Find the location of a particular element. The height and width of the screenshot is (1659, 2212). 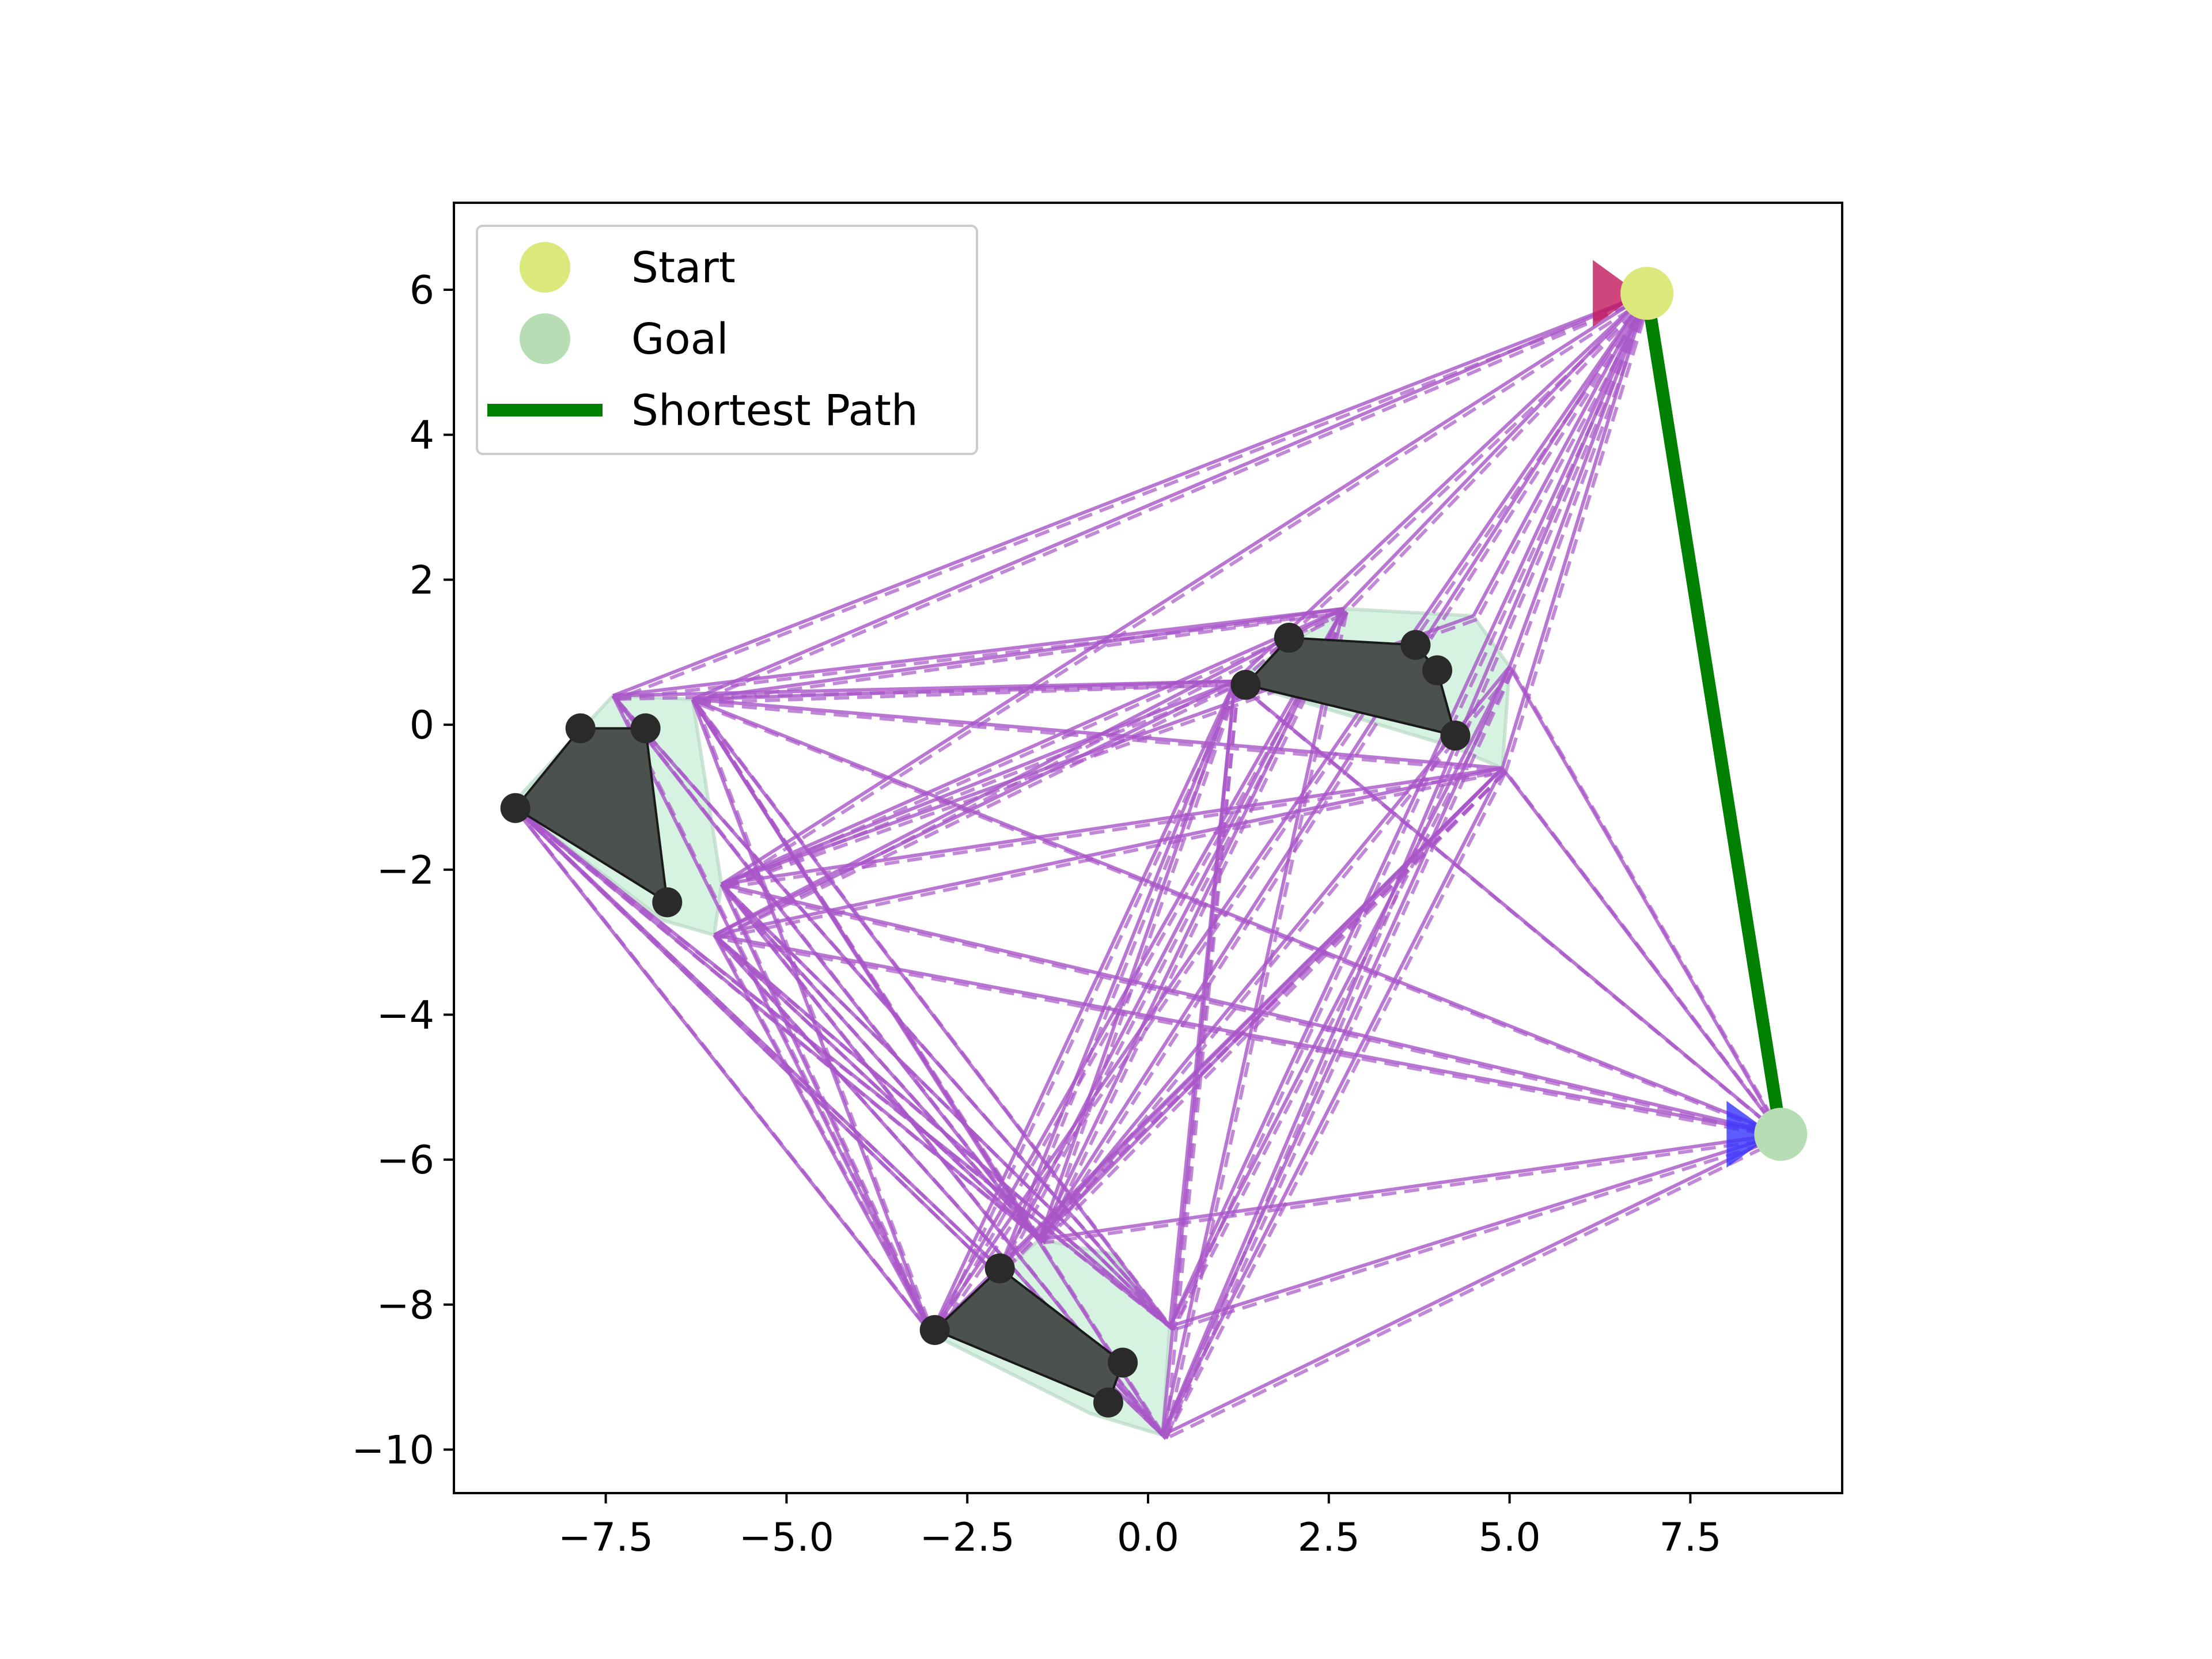

legend-box is located at coordinates (727, 340).